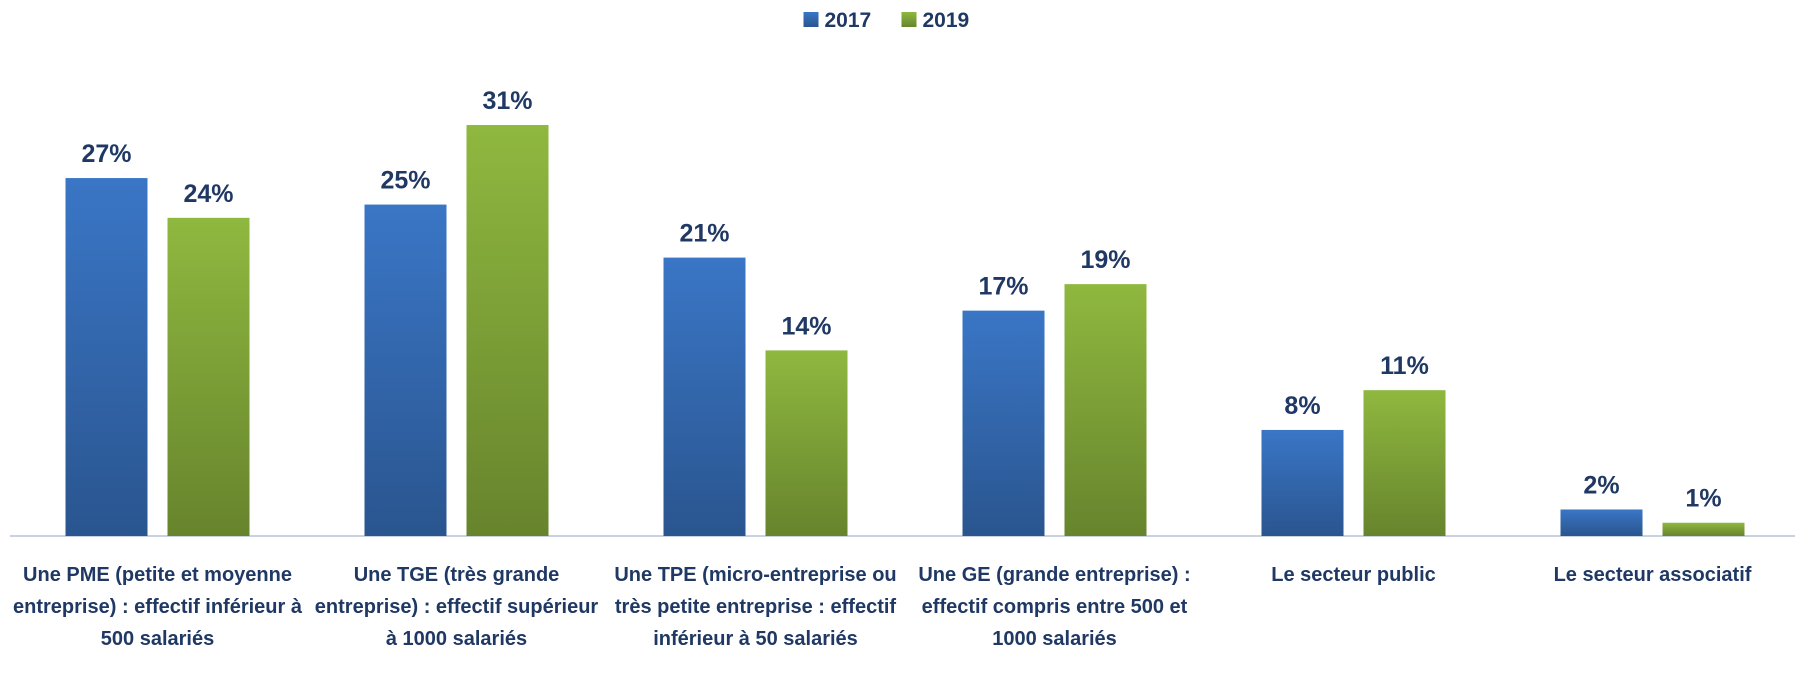 Image resolution: width=1803 pixels, height=684 pixels. I want to click on label-line: entreprise) : effectif supérieur, so click(457, 607).